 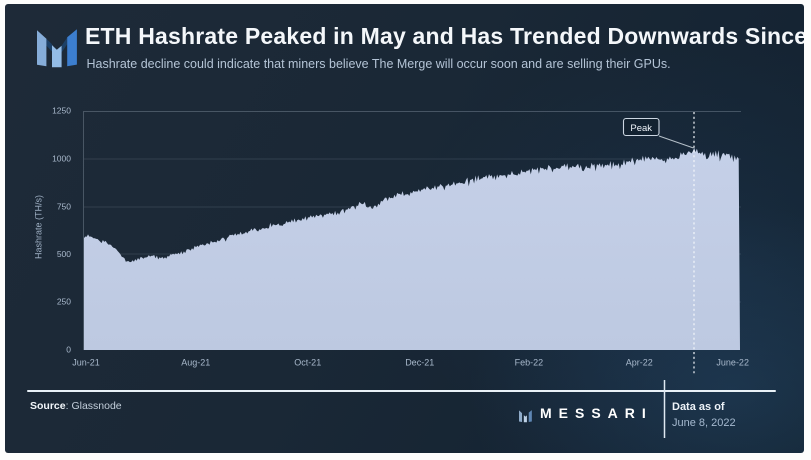 What do you see at coordinates (195, 363) in the screenshot?
I see `svg-text: Aug-21` at bounding box center [195, 363].